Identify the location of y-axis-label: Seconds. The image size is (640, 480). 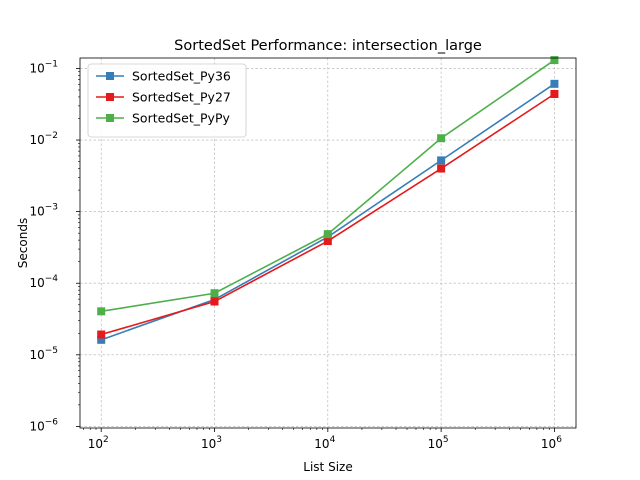
(23, 243).